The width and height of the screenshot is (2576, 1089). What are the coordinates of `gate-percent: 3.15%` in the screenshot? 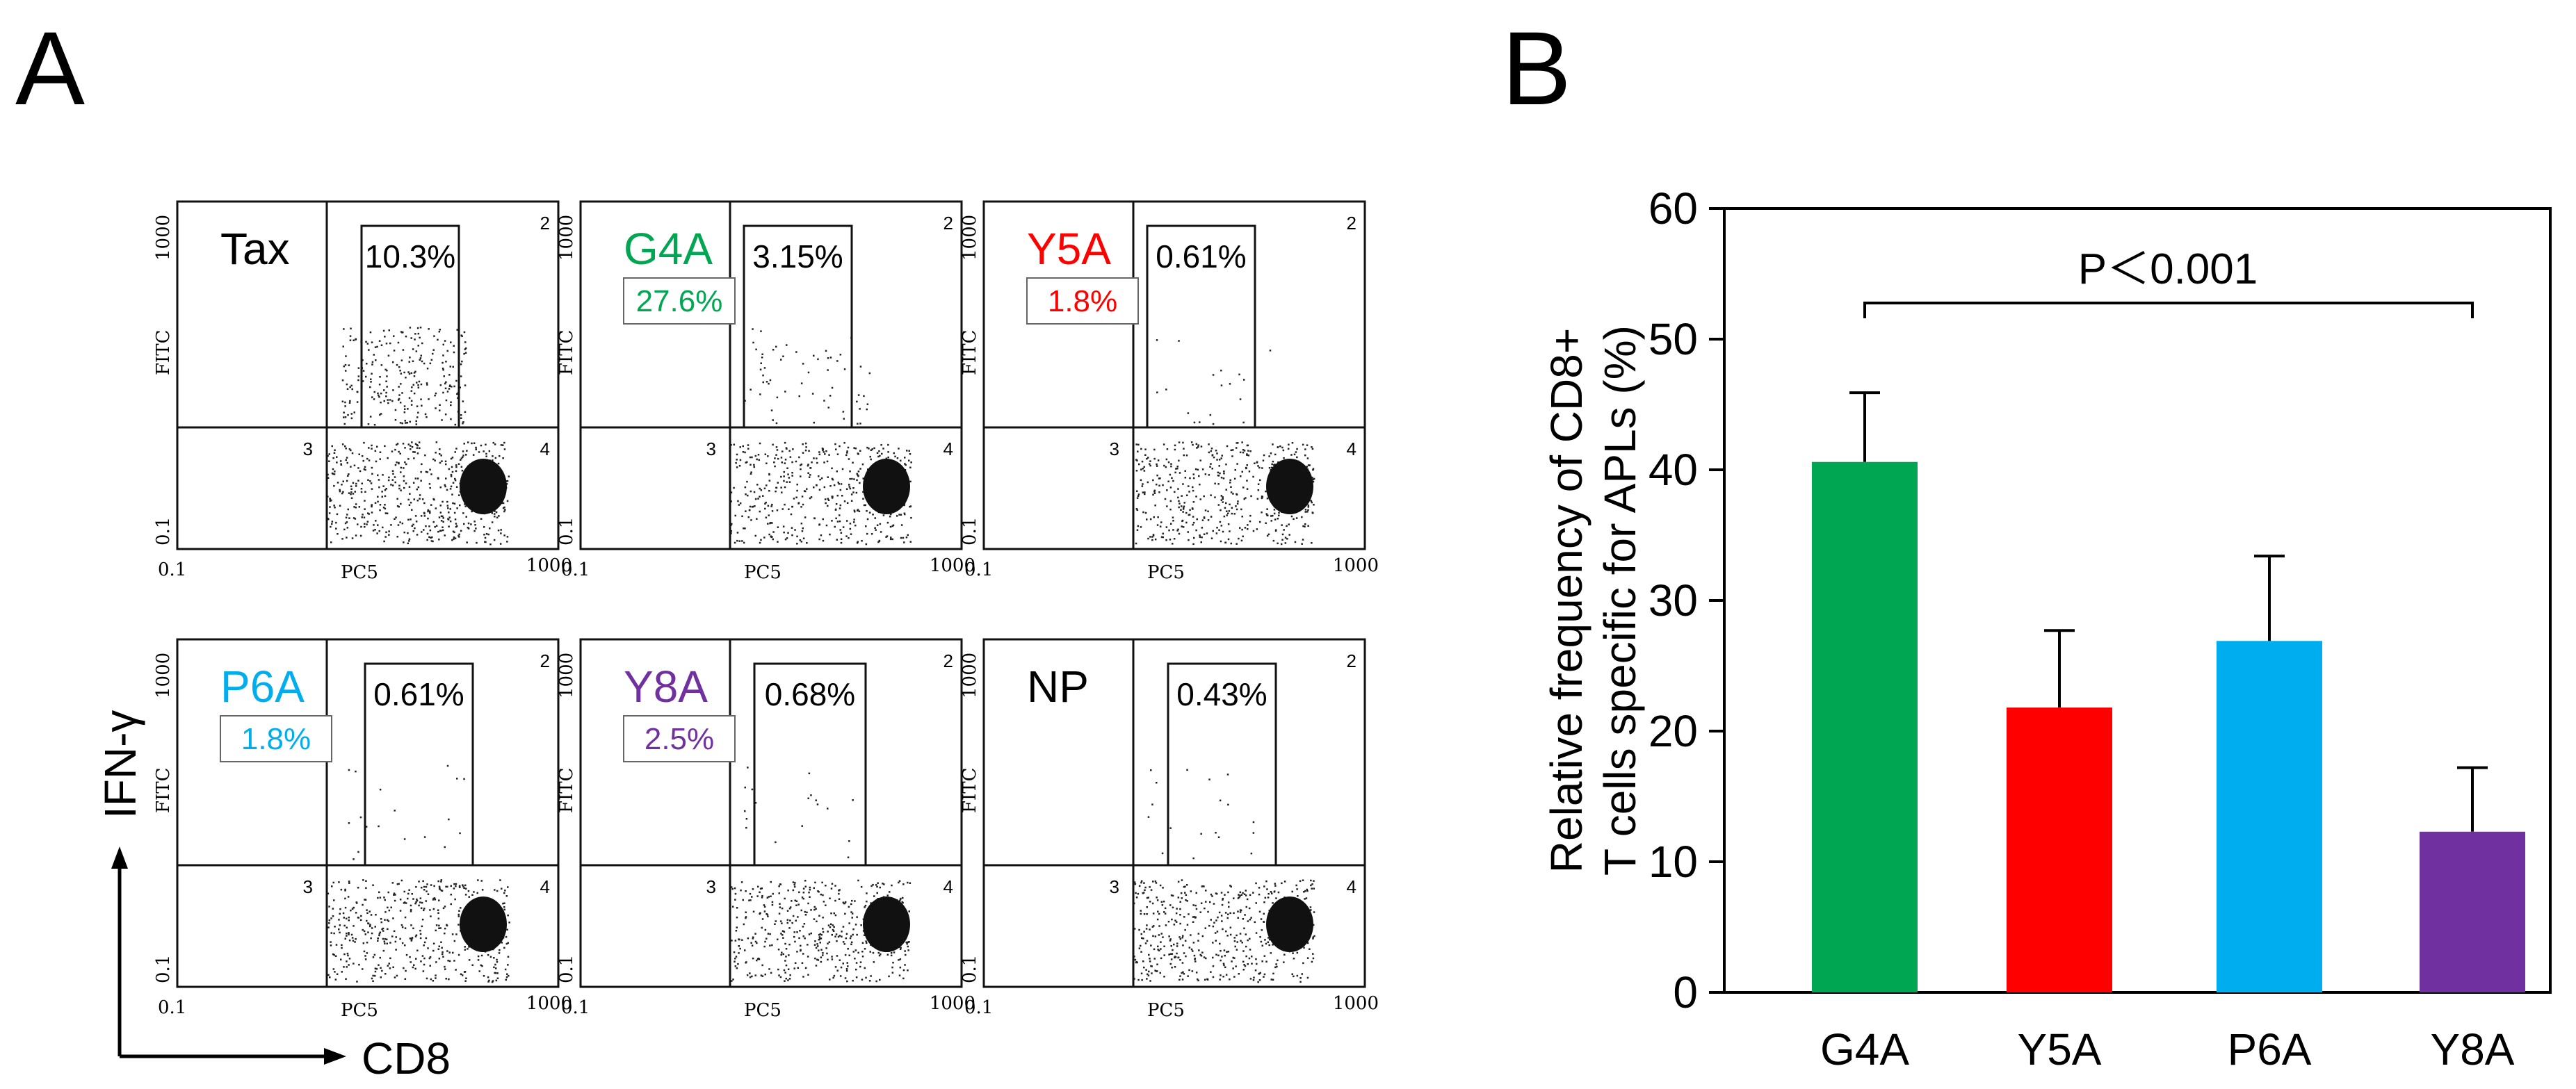 It's located at (797, 256).